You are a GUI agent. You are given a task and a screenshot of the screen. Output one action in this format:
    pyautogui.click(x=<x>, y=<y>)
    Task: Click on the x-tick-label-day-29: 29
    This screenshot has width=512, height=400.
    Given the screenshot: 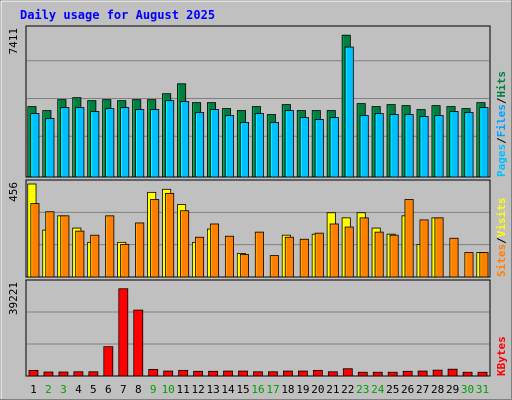 What is the action you would take?
    pyautogui.click(x=452, y=389)
    